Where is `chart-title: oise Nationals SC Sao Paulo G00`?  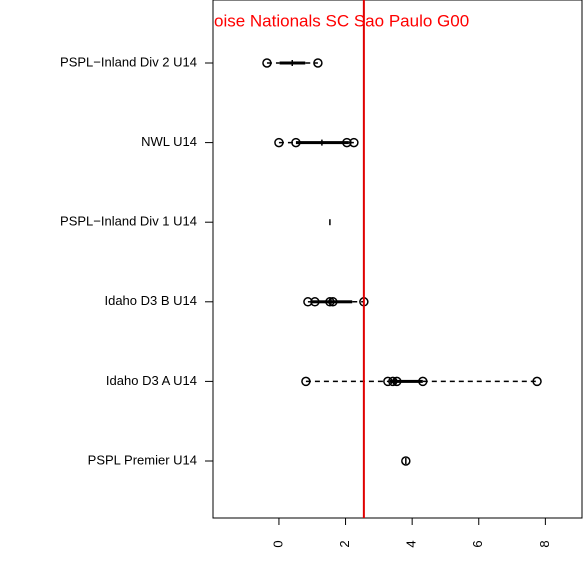
chart-title: oise Nationals SC Sao Paulo G00 is located at coordinates (341, 20).